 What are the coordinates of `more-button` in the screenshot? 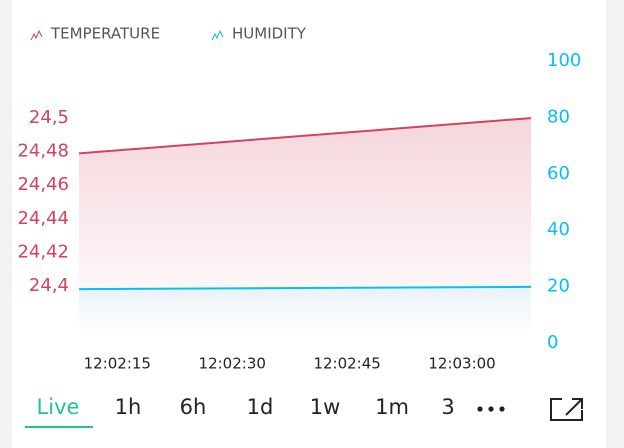 It's located at (491, 409).